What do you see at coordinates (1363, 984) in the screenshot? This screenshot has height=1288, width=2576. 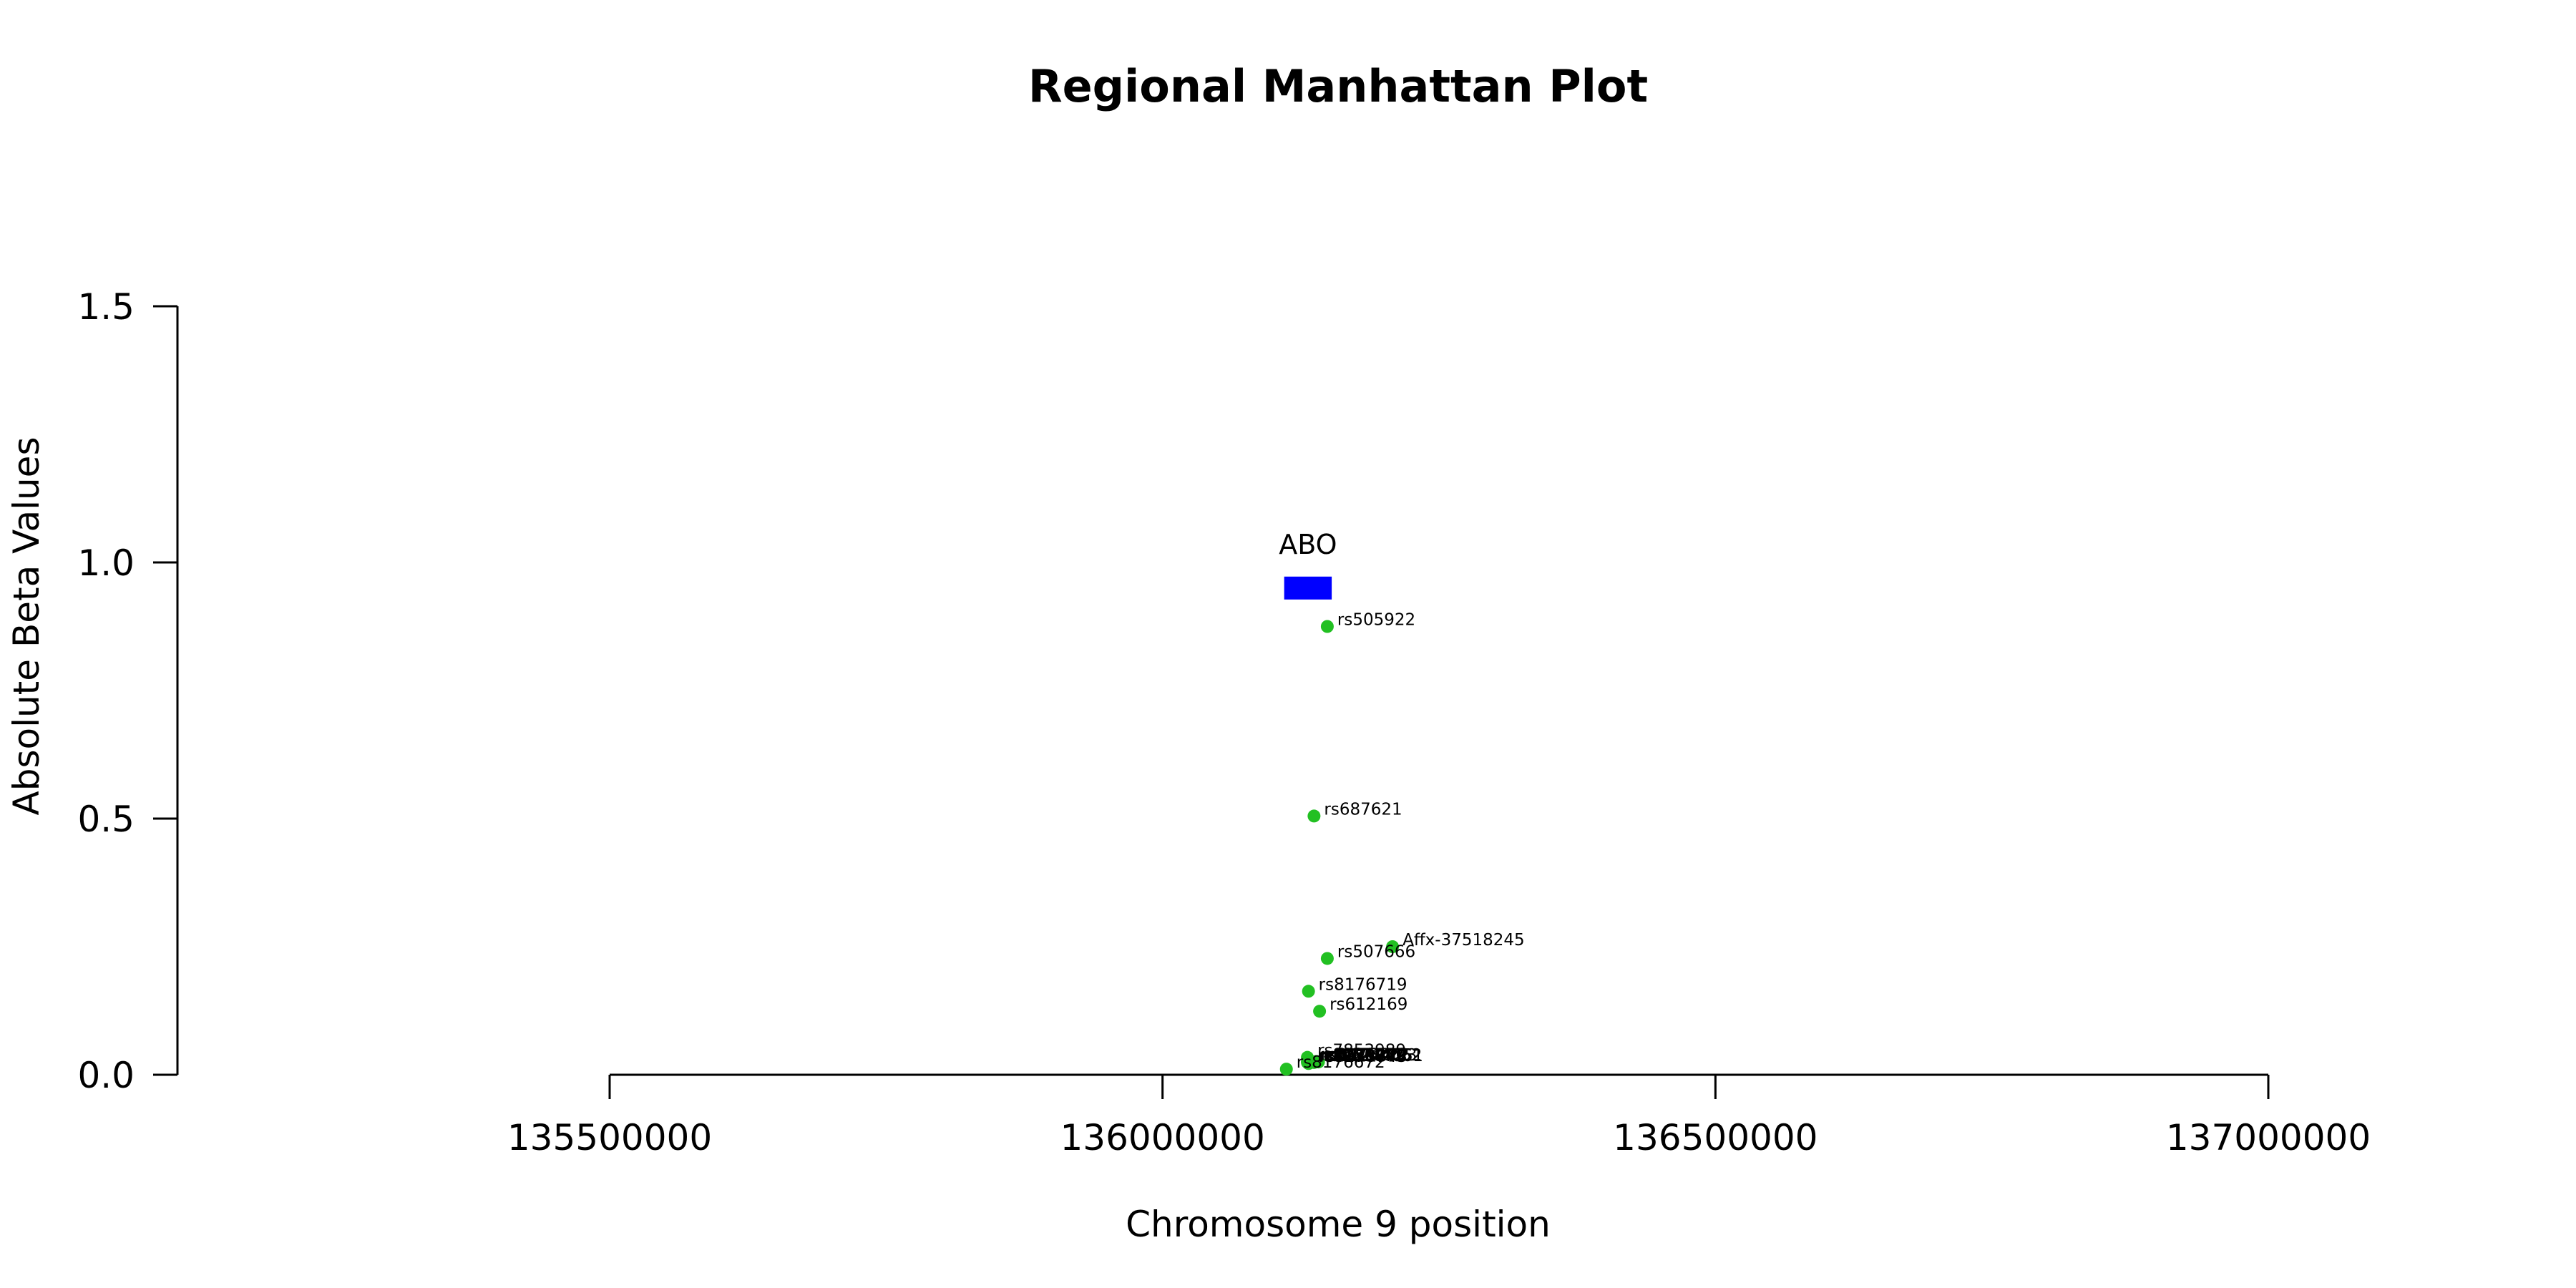 I see `snp-label: rs8176719` at bounding box center [1363, 984].